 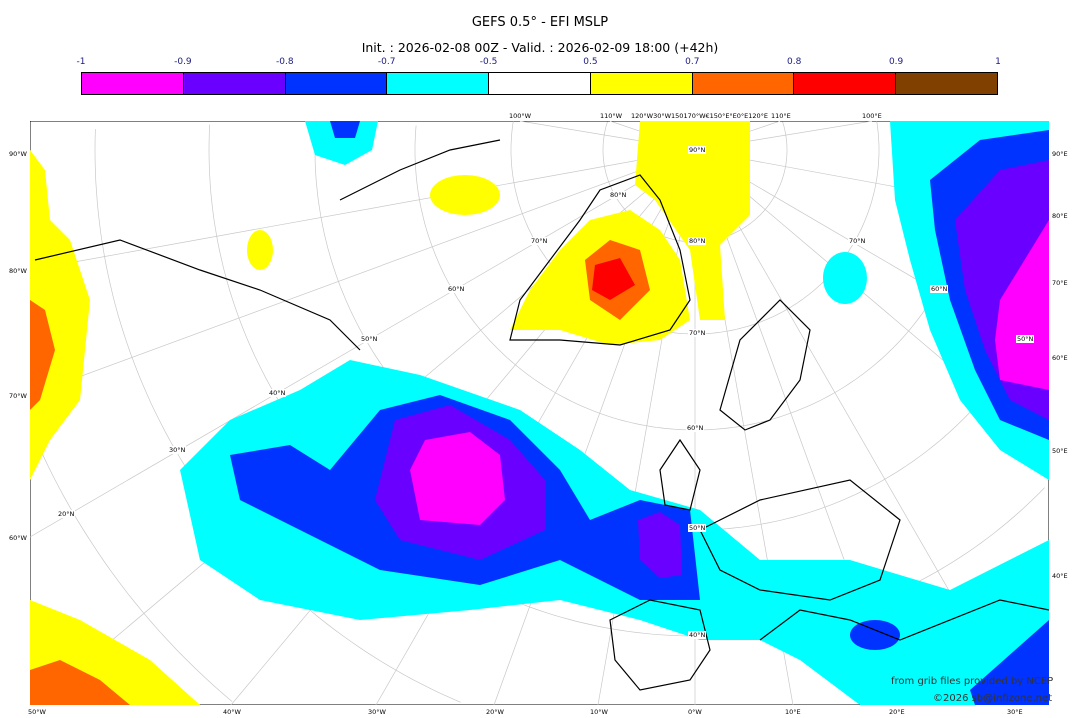 What do you see at coordinates (66, 514) in the screenshot?
I see `axis-label: 20°N` at bounding box center [66, 514].